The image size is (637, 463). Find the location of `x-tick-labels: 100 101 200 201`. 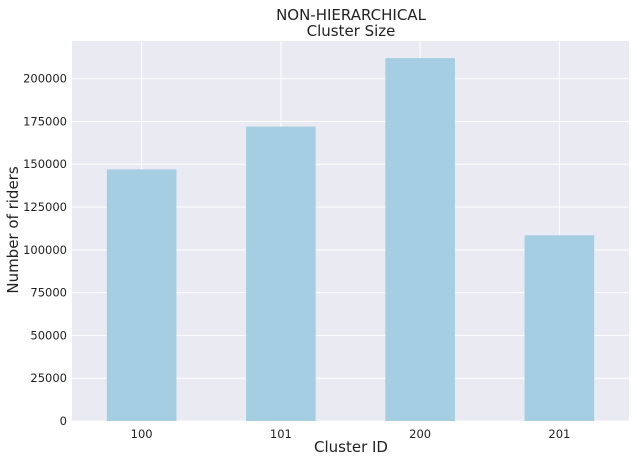

x-tick-labels: 100 101 200 201 is located at coordinates (351, 434).